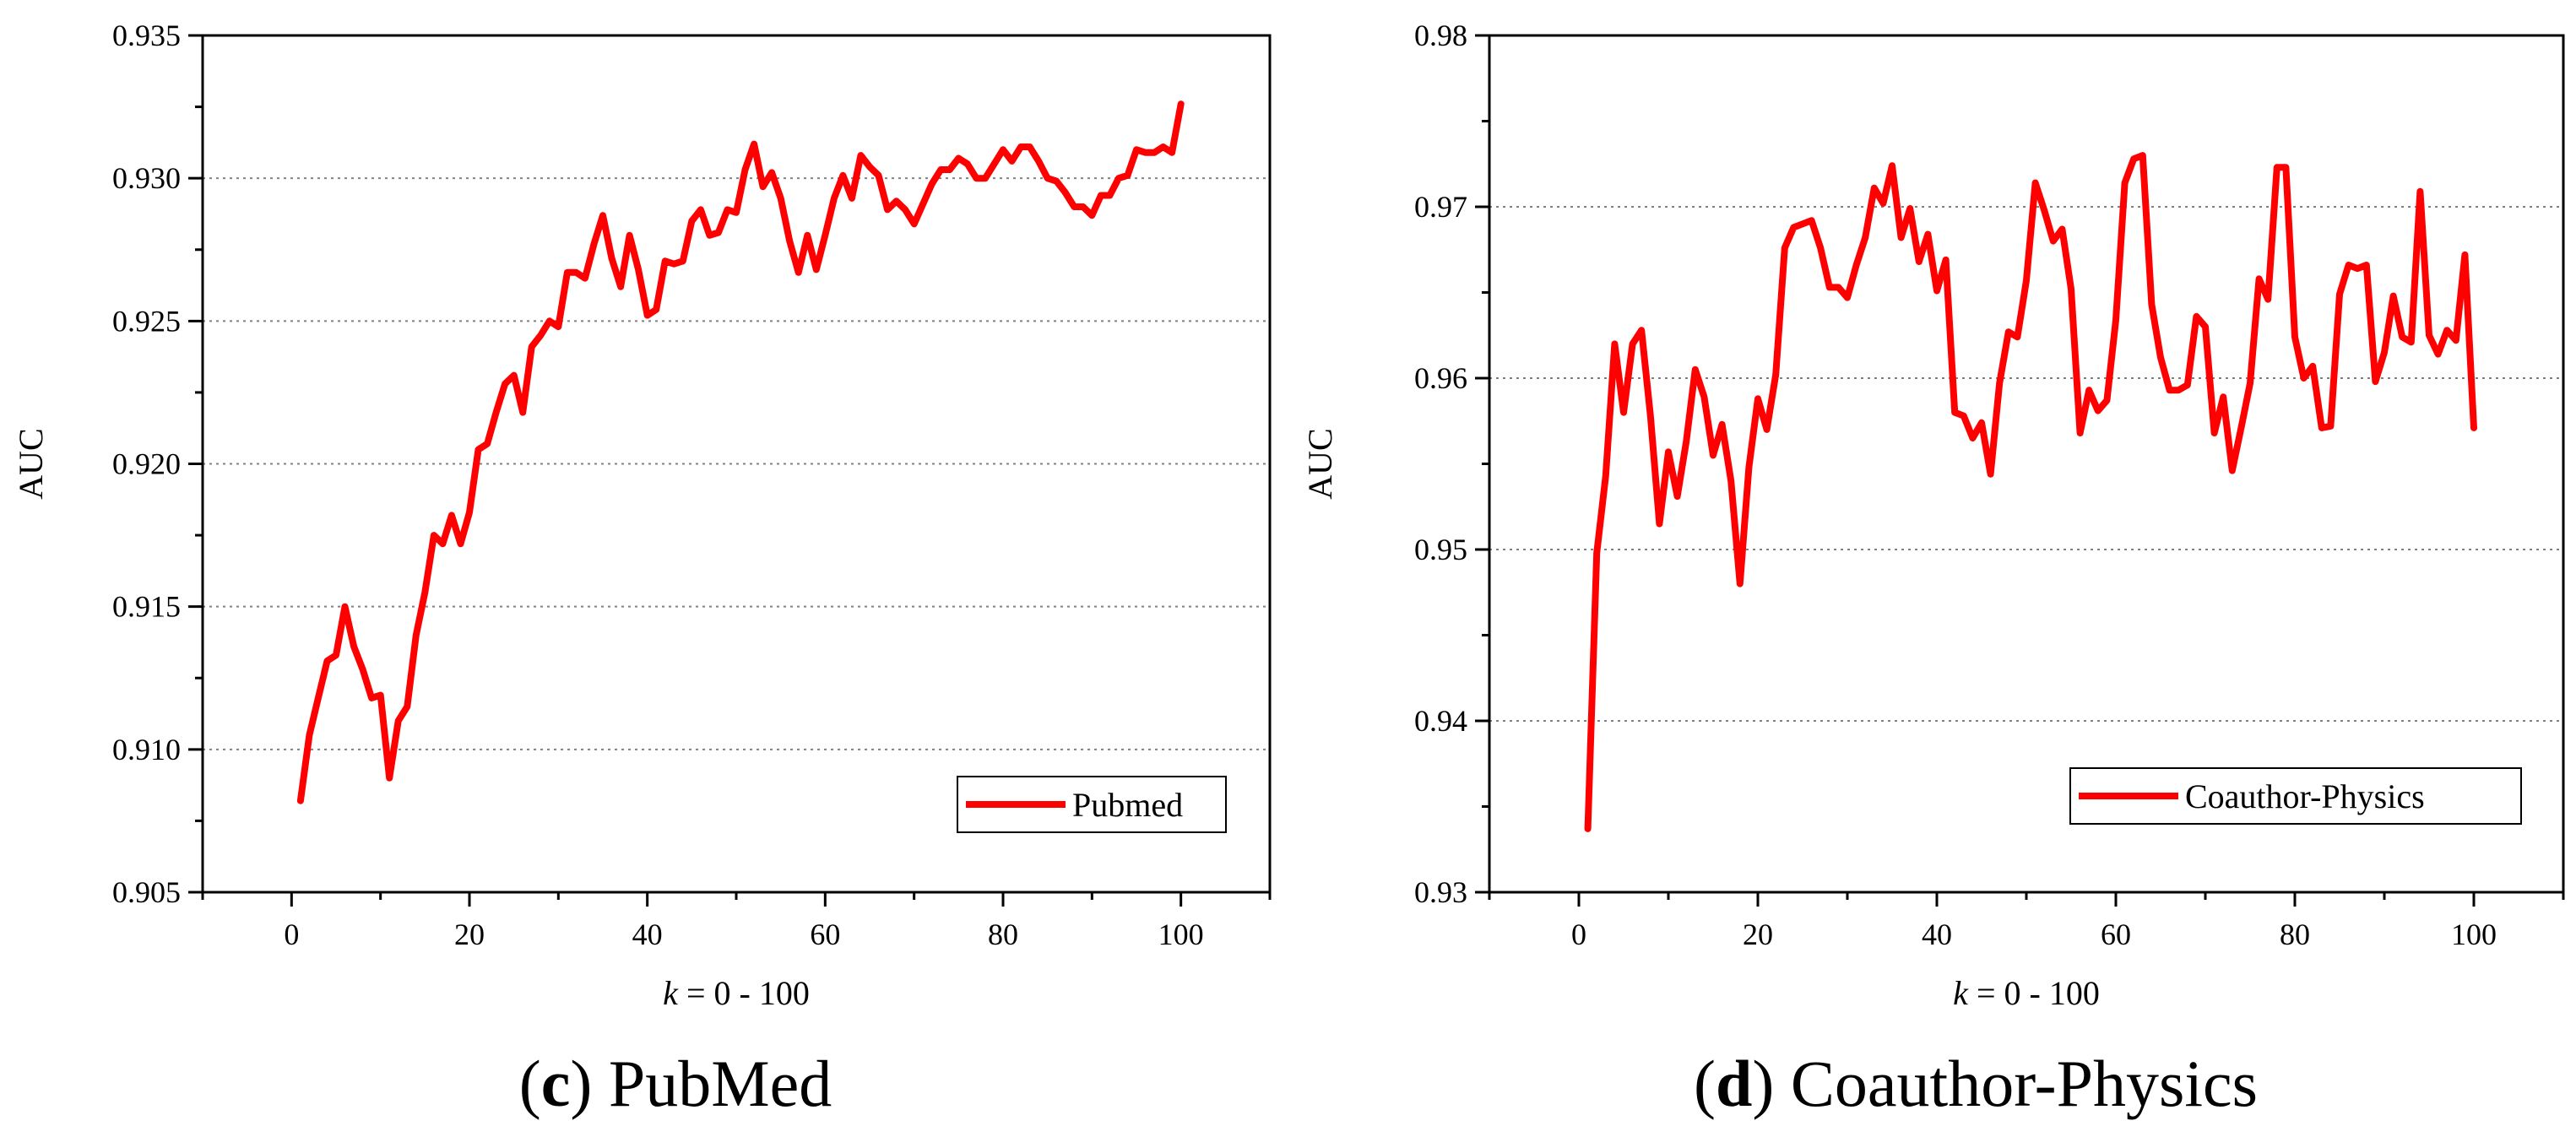 The height and width of the screenshot is (1137, 2576). What do you see at coordinates (147, 892) in the screenshot?
I see `y-tick-label: 0.905` at bounding box center [147, 892].